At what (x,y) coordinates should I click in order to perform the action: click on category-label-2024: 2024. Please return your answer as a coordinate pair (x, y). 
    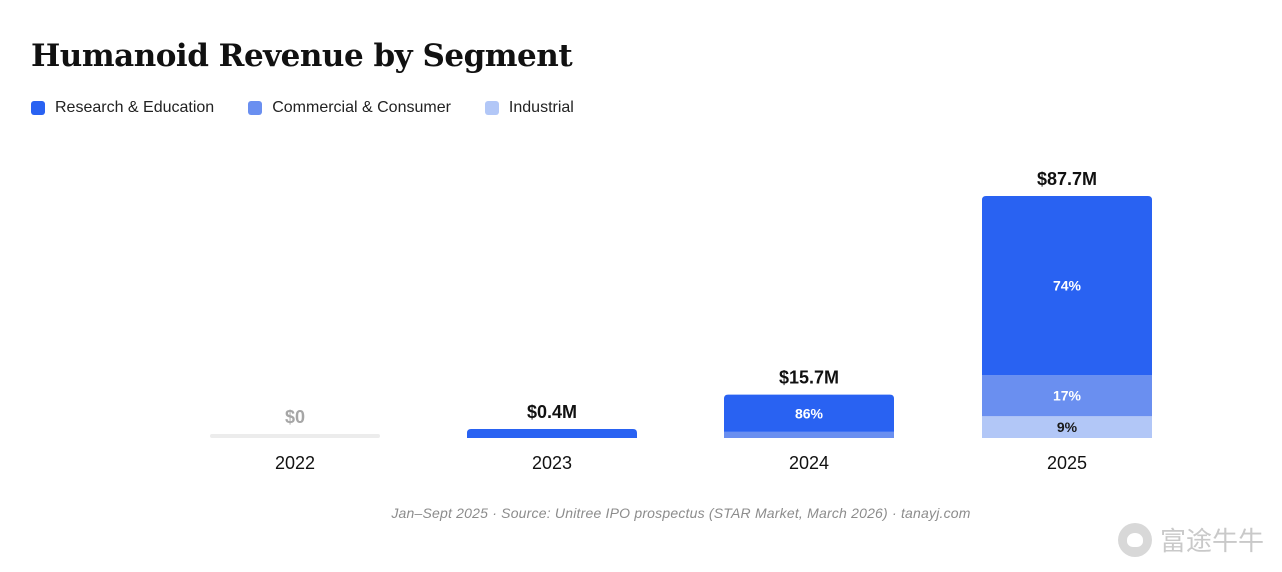
    Looking at the image, I should click on (809, 463).